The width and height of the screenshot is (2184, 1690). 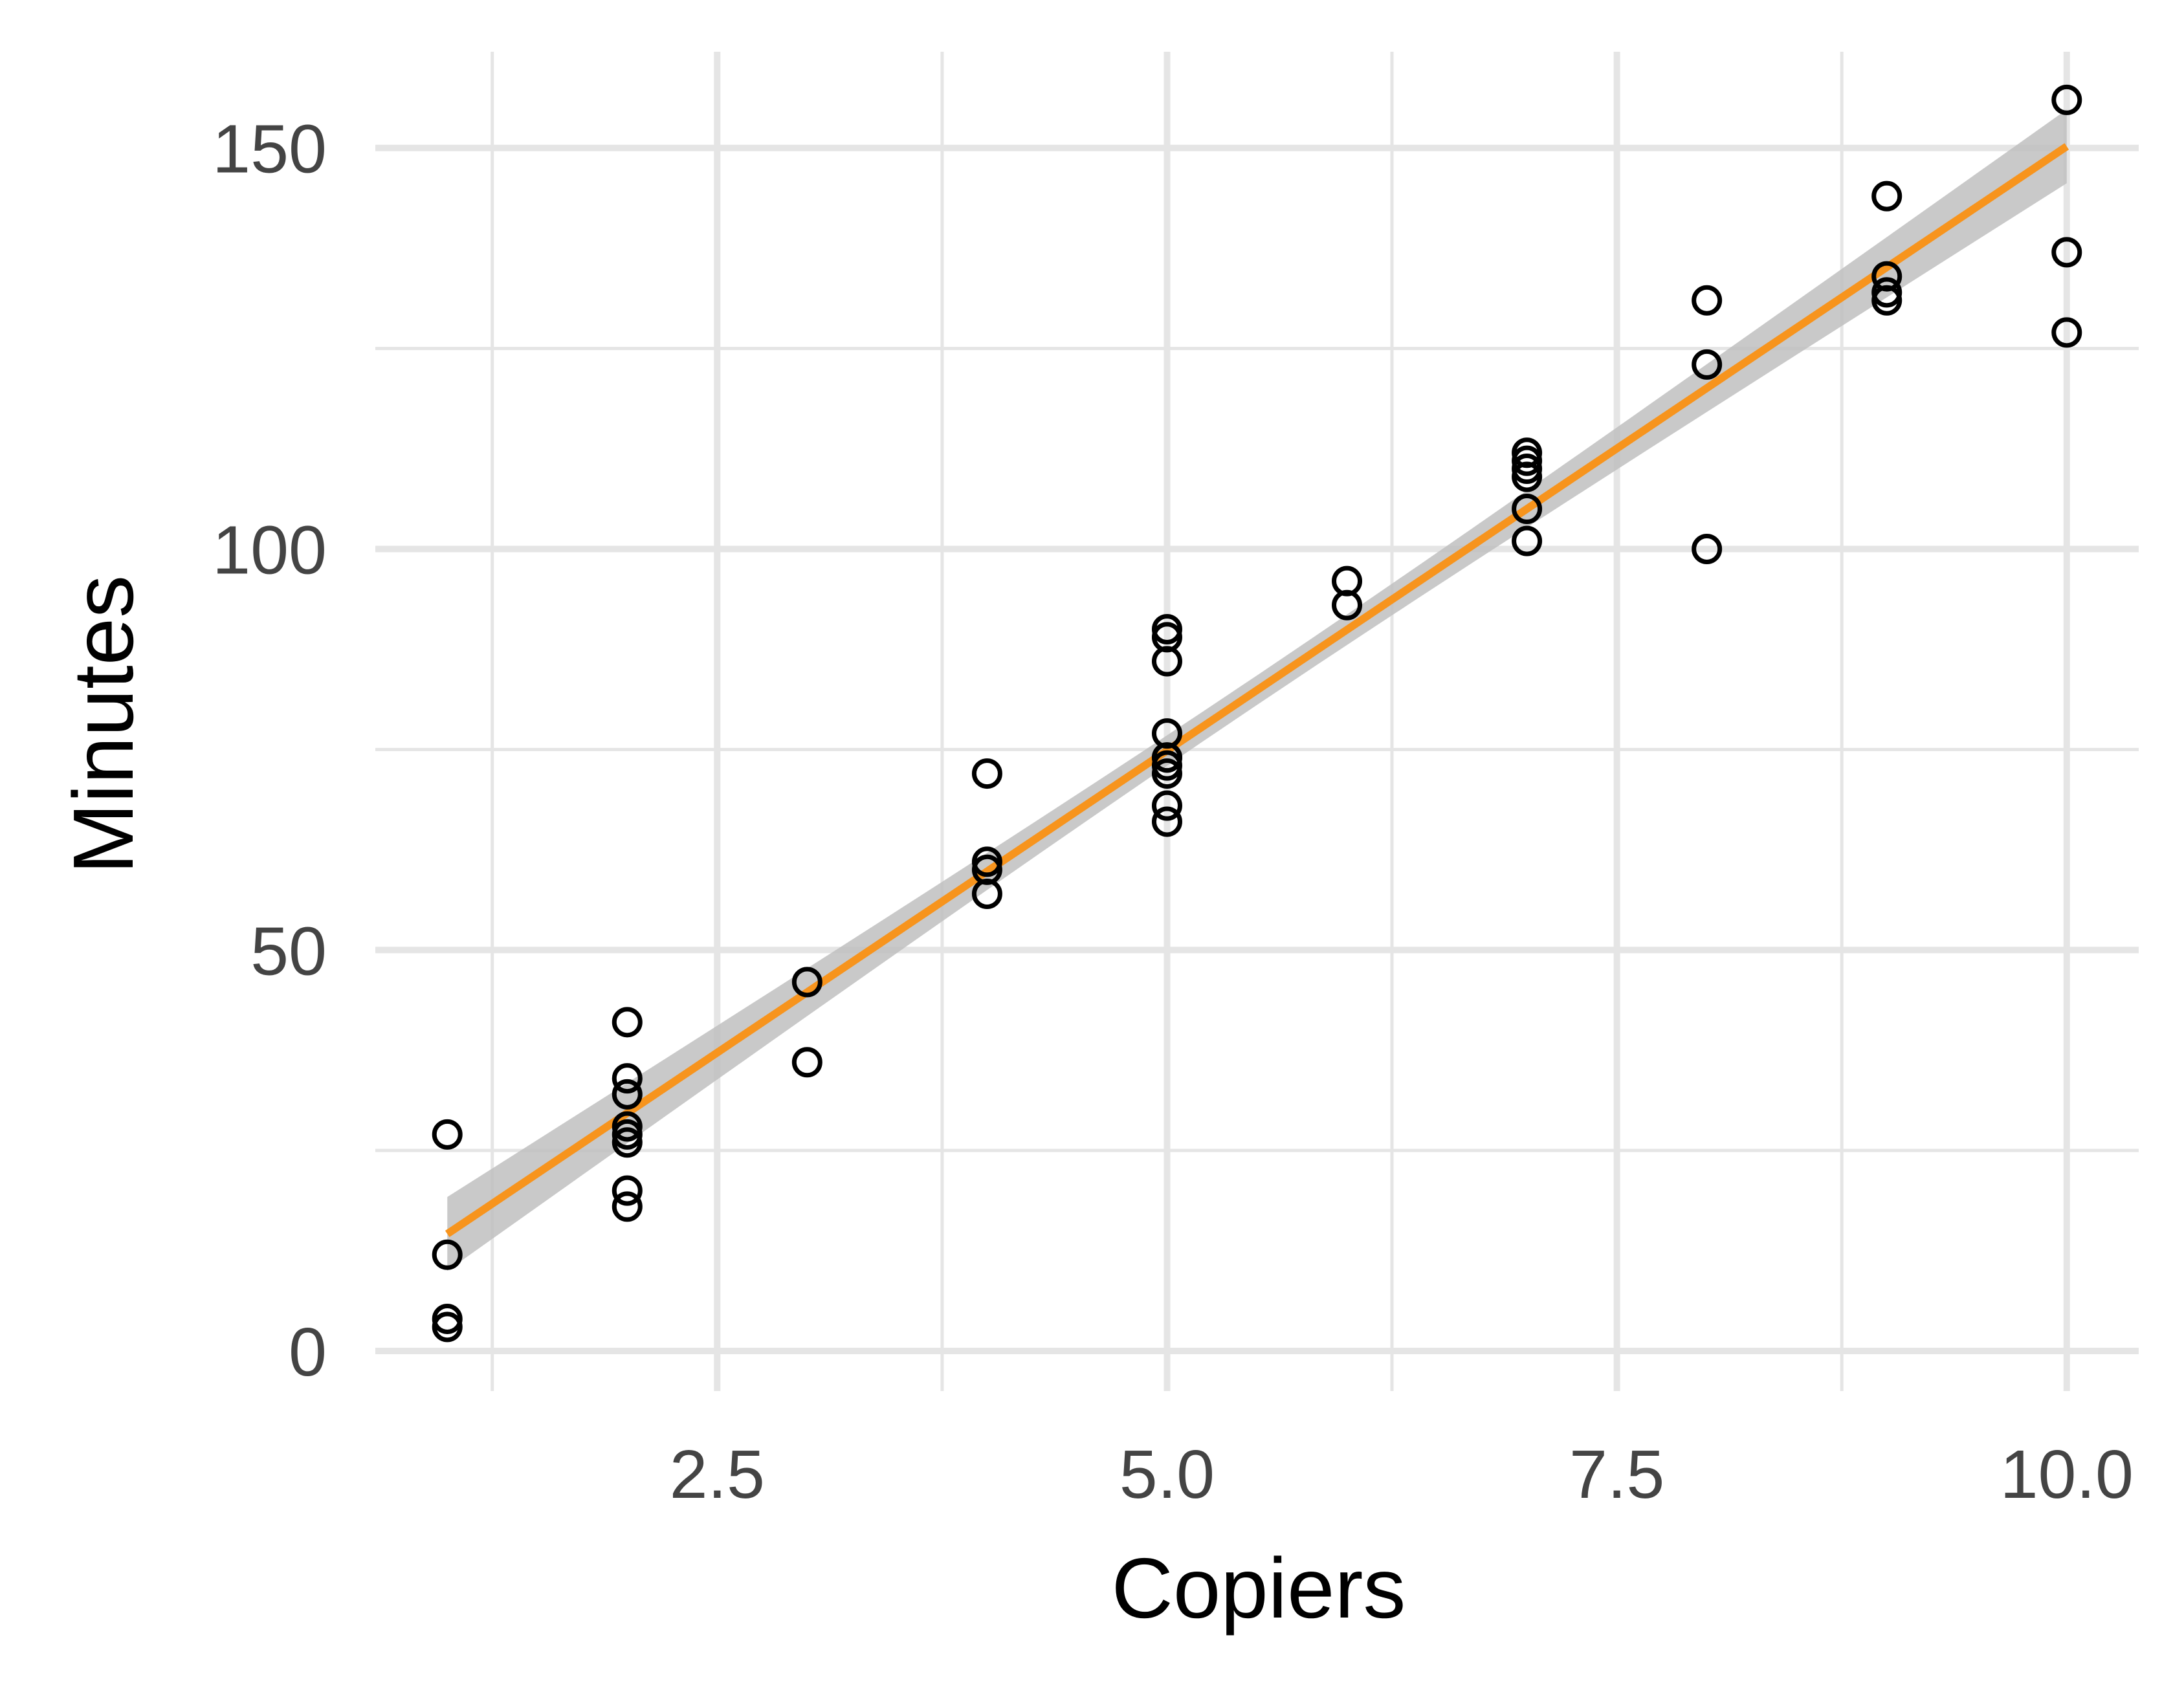 I want to click on x-tick-label-3: 10.0, so click(x=2067, y=1474).